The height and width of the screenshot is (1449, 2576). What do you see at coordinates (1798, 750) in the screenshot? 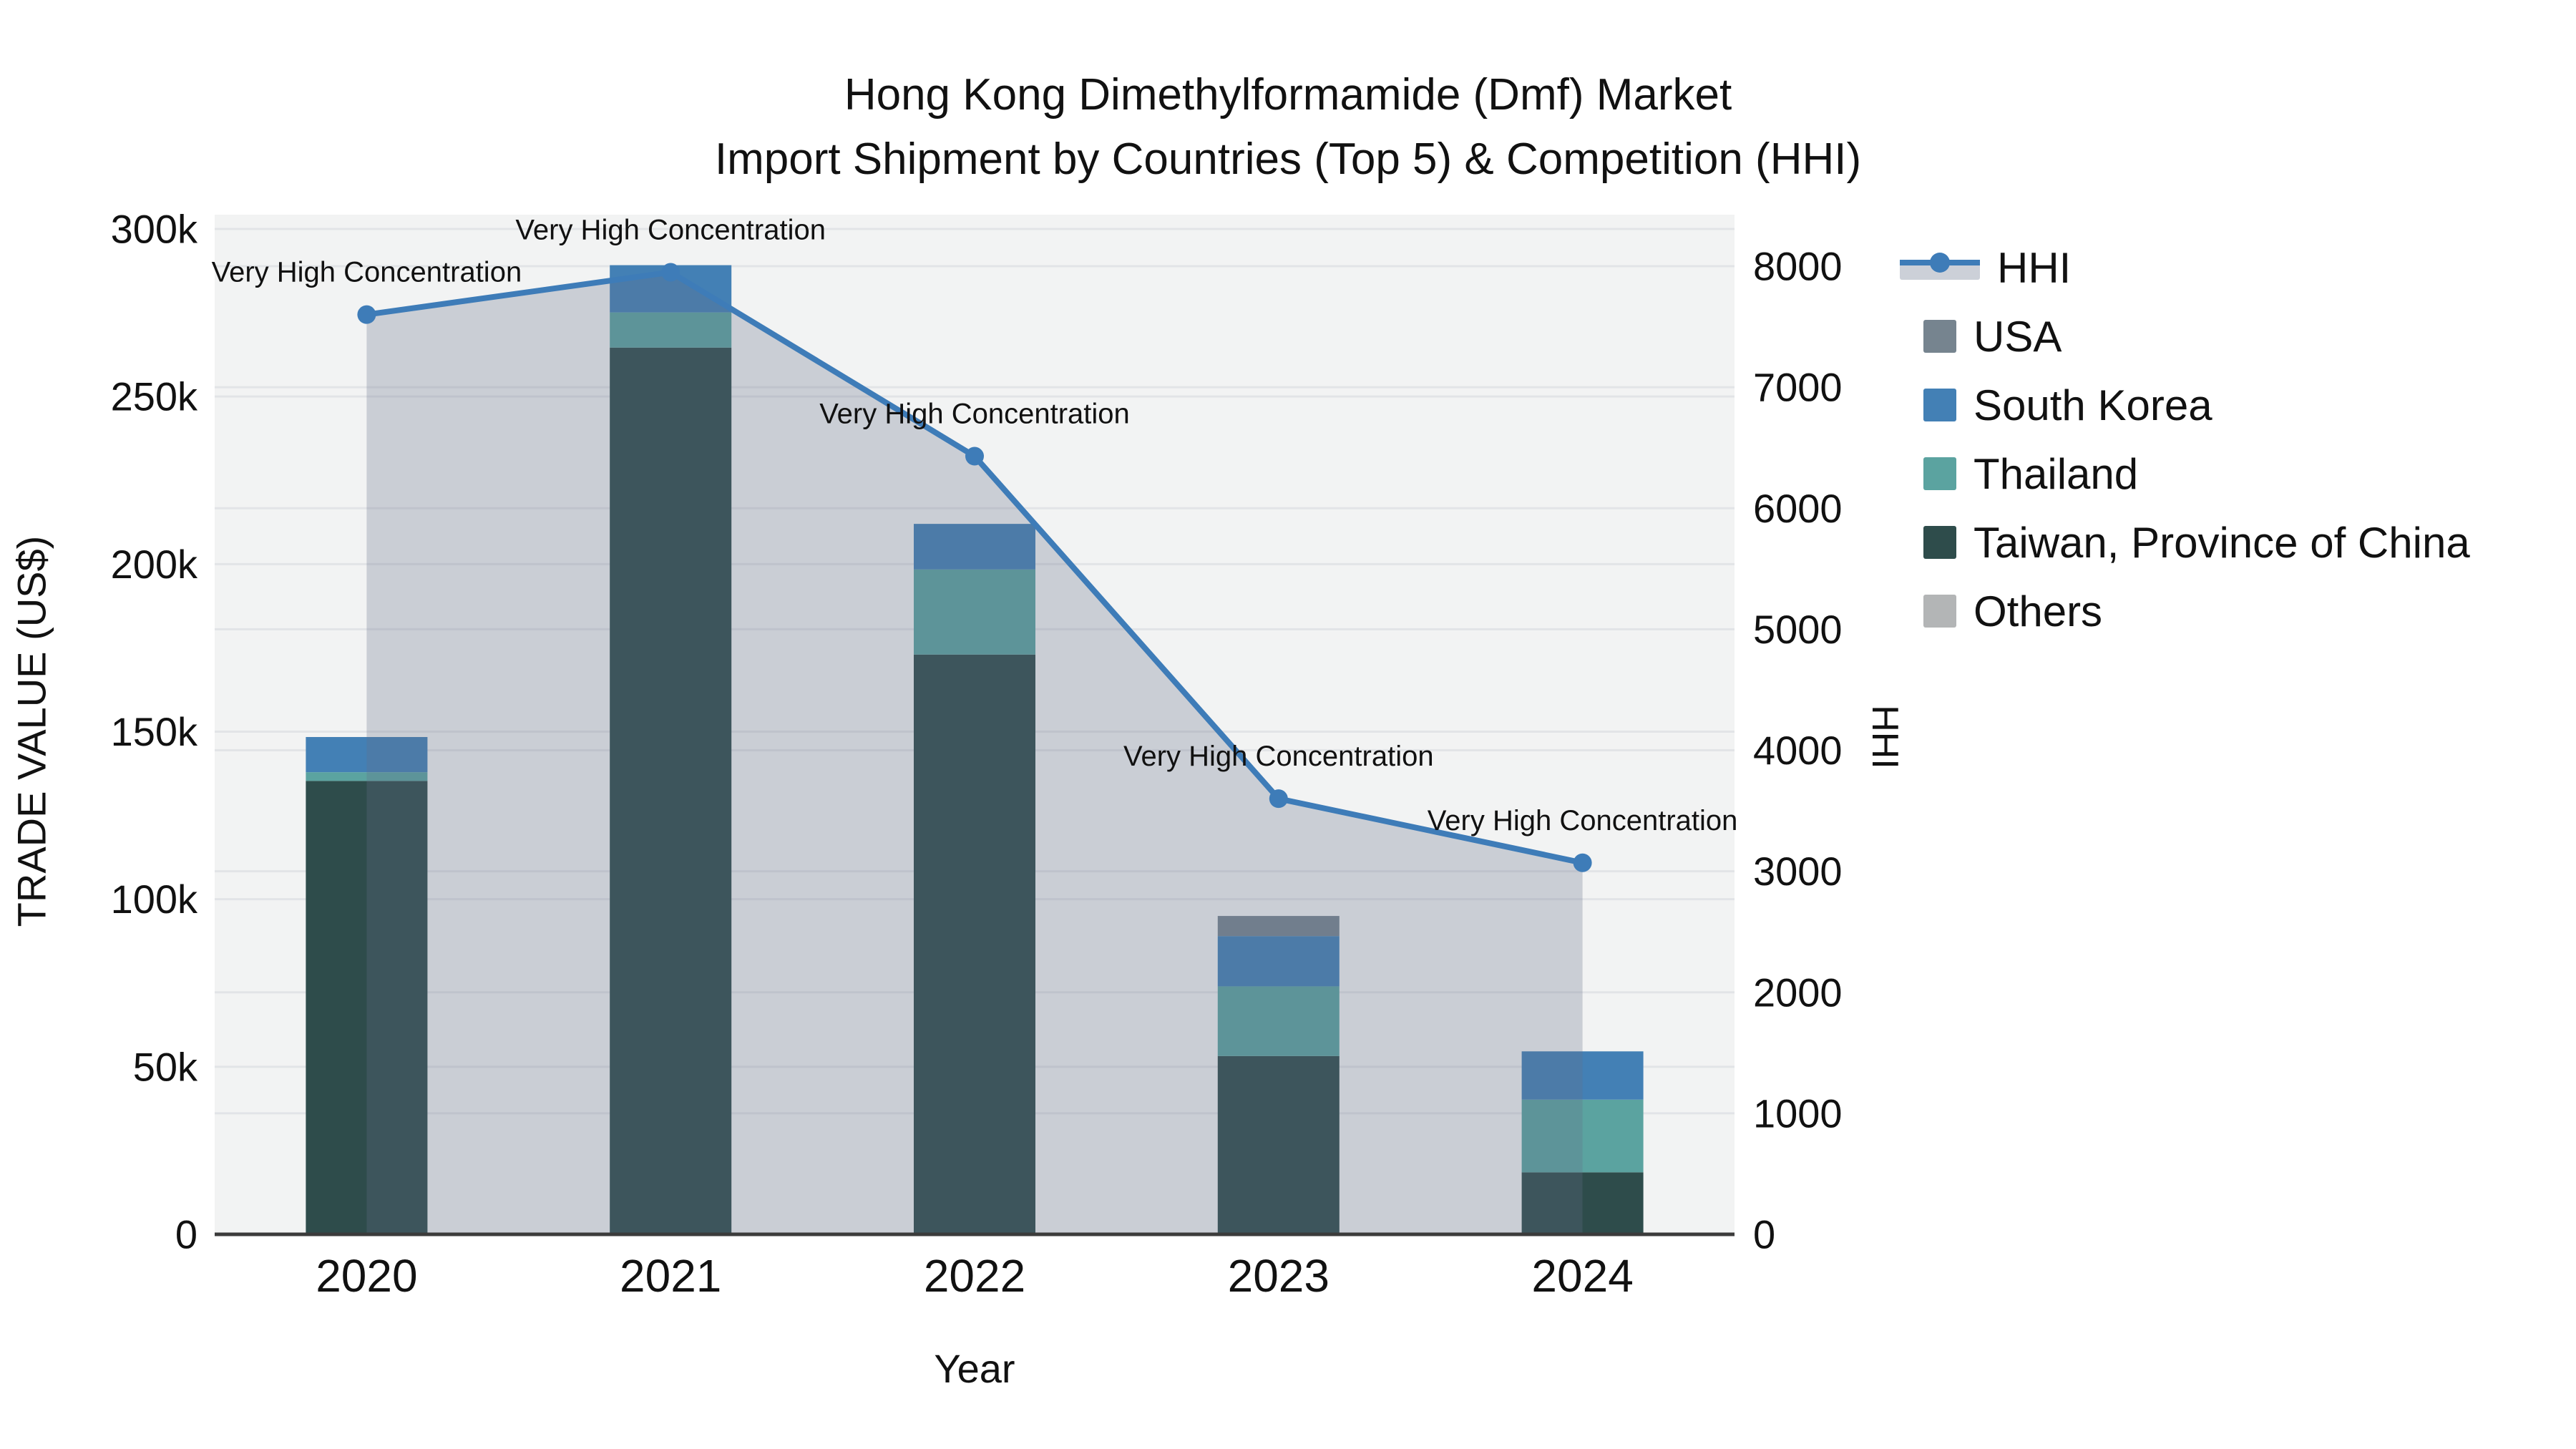
I see `y-right-tick-4000: 4000` at bounding box center [1798, 750].